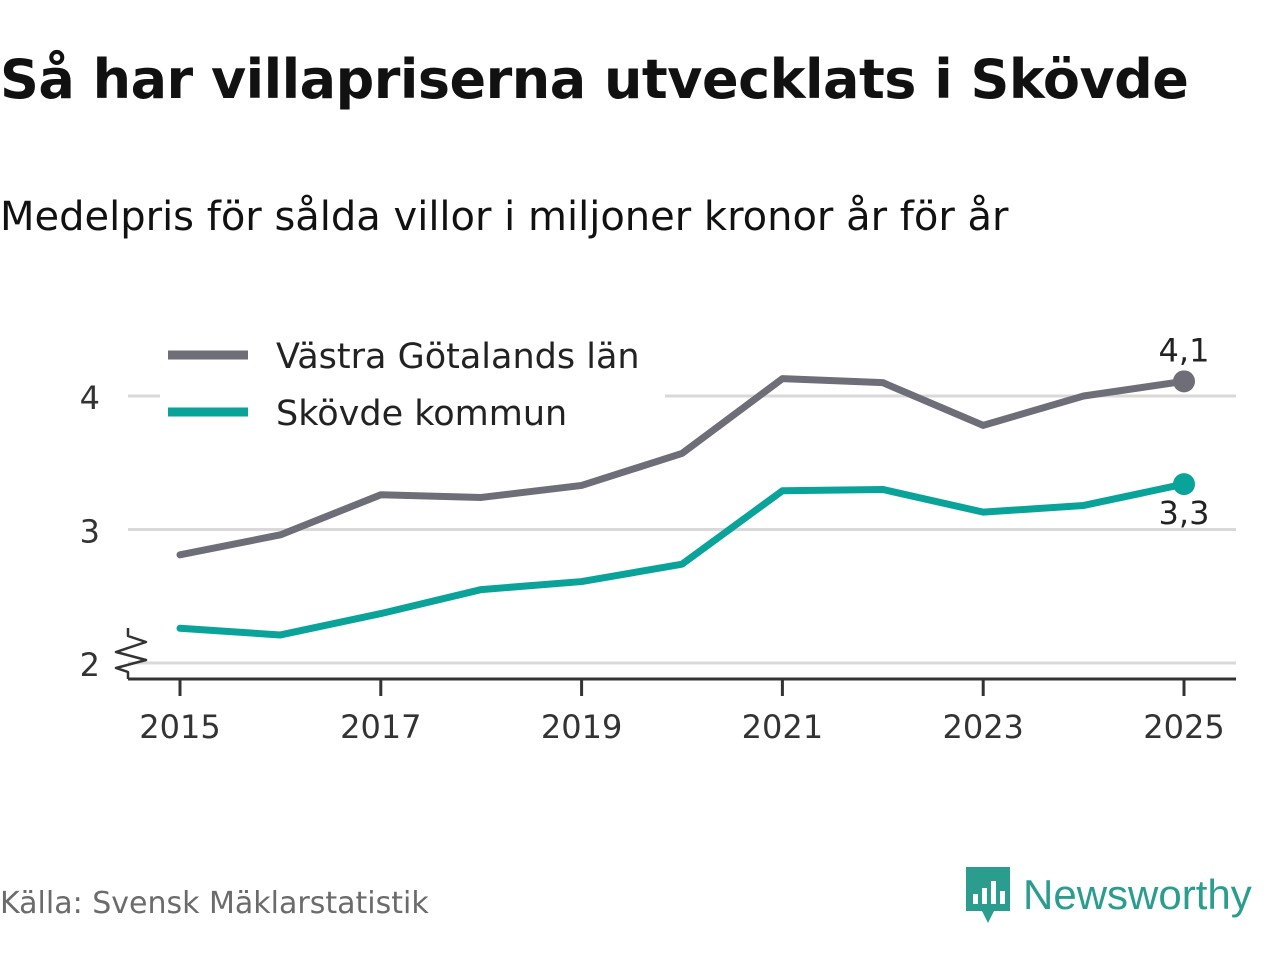 This screenshot has width=1280, height=960. What do you see at coordinates (1137, 894) in the screenshot?
I see `brand-name: Newsworthy` at bounding box center [1137, 894].